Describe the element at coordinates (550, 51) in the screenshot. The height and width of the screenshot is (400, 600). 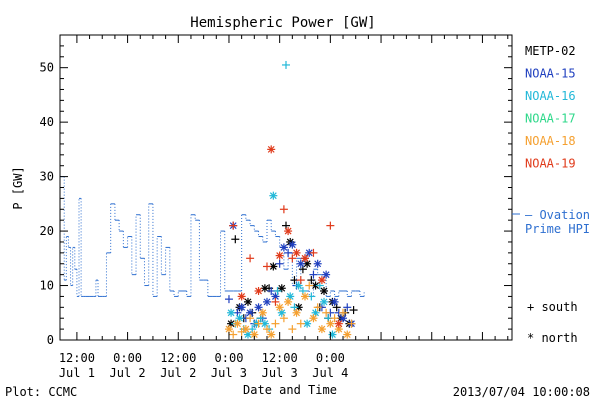
I see `legend-entry-metp-02: METP-02` at that location.